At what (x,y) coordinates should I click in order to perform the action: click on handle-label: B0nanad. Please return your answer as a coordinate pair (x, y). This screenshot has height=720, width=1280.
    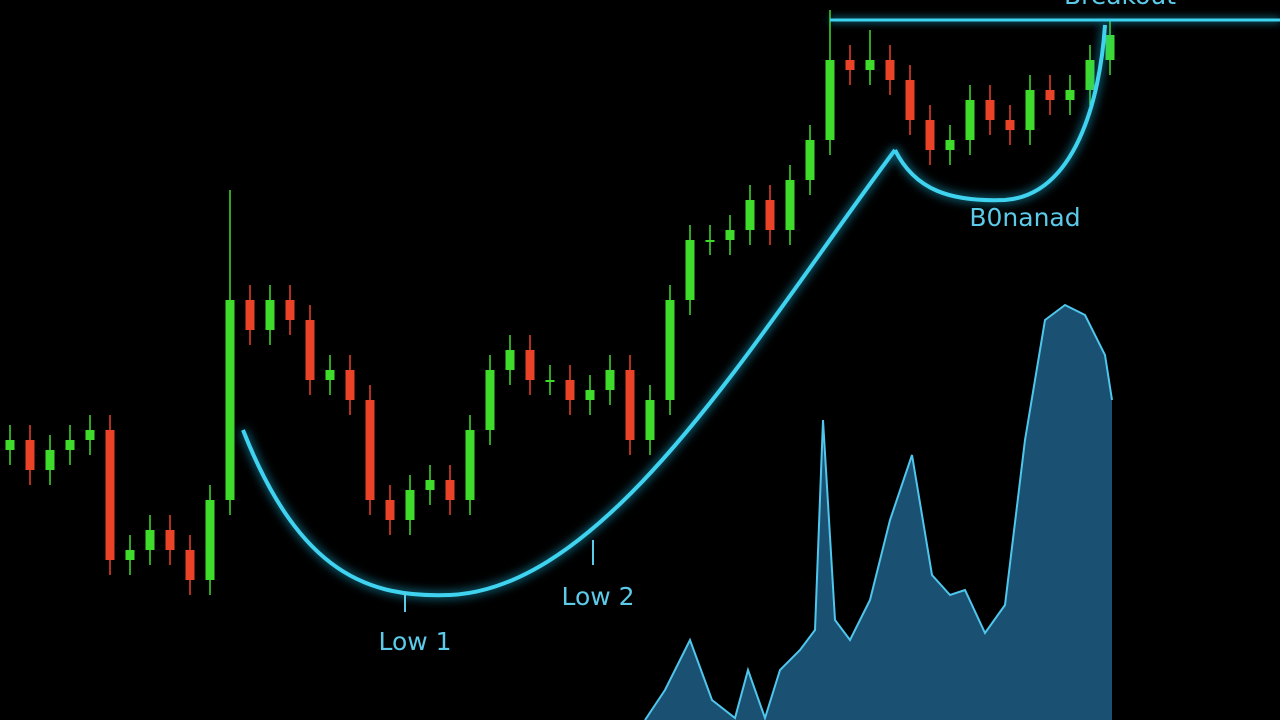
    Looking at the image, I should click on (1024, 217).